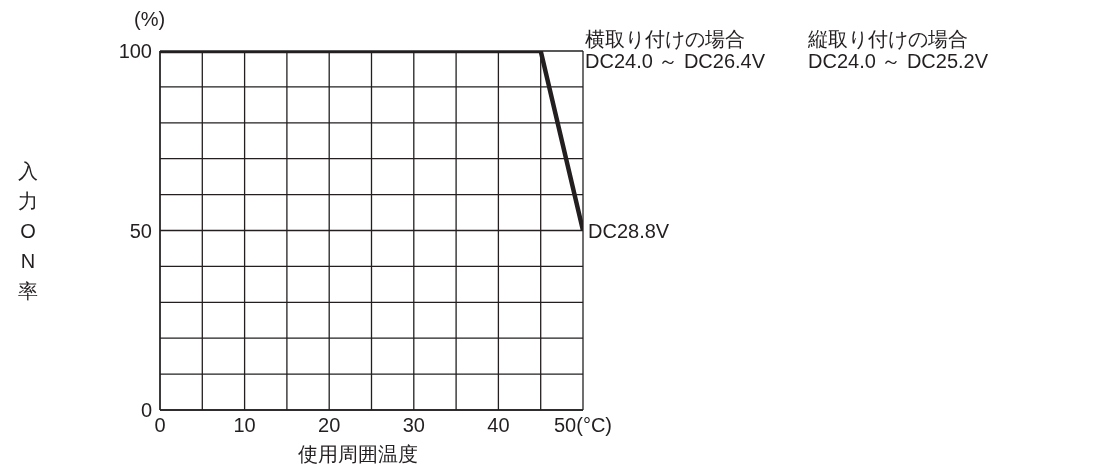  Describe the element at coordinates (358, 454) in the screenshot. I see `x-axis-title: 使用周囲温度` at that location.